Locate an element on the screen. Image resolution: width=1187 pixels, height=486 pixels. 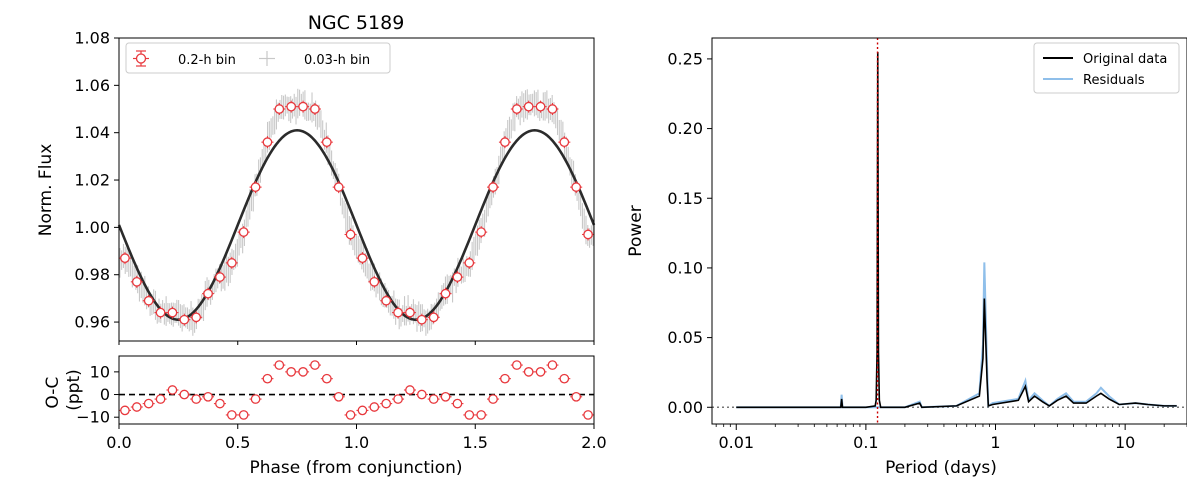
residual-frame is located at coordinates (356, 390).